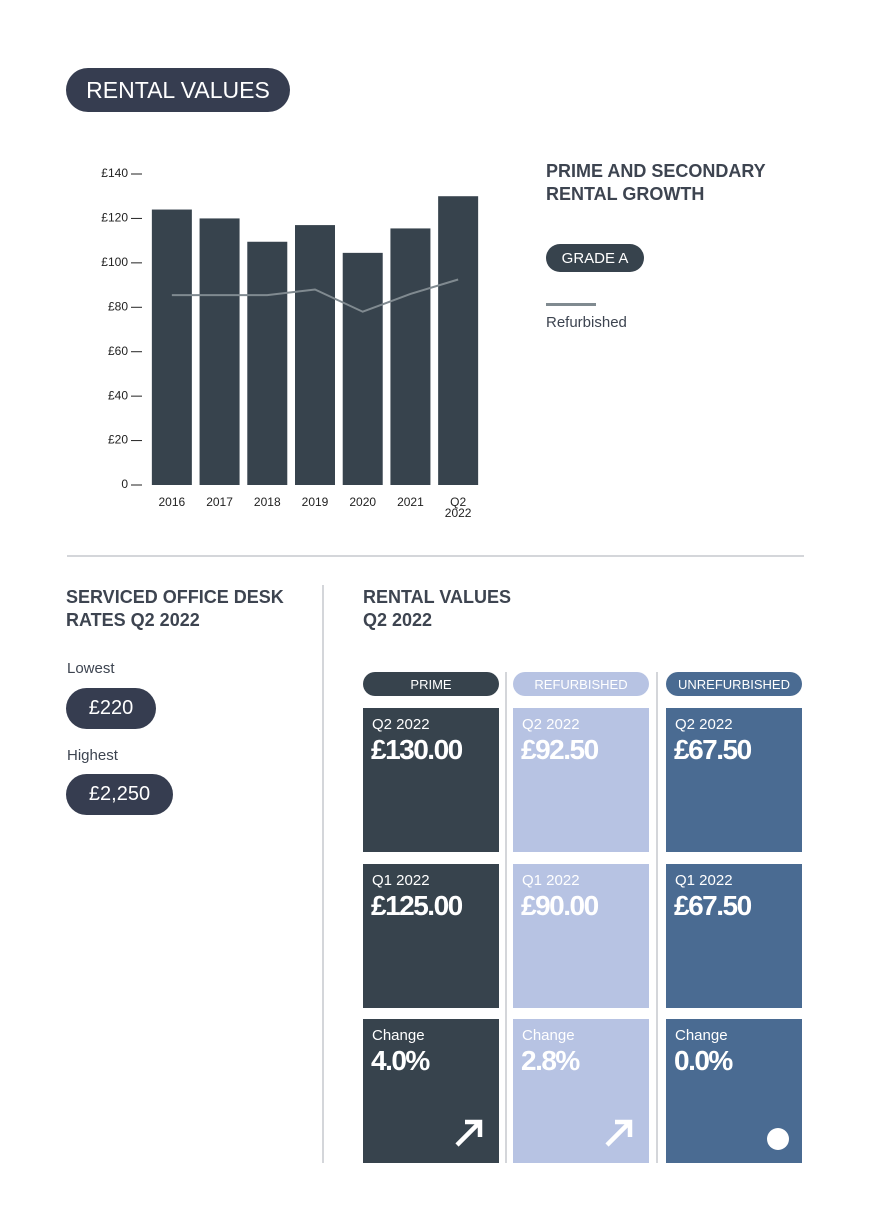 This screenshot has width=869, height=1228. I want to click on value-card: Q2 2022 £92.50, so click(581, 780).